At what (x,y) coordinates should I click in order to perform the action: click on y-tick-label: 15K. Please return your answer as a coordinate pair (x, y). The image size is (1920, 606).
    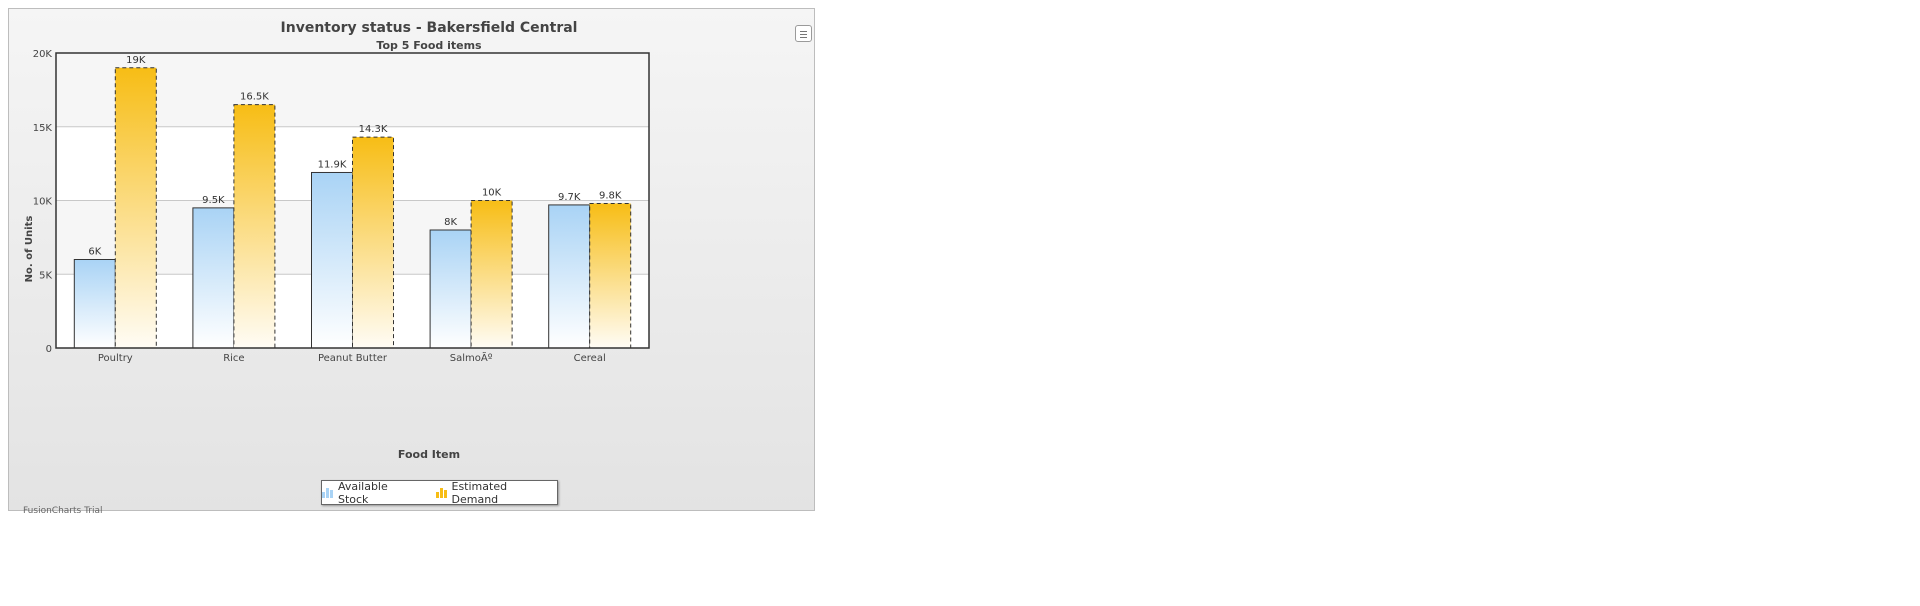
    Looking at the image, I should click on (43, 128).